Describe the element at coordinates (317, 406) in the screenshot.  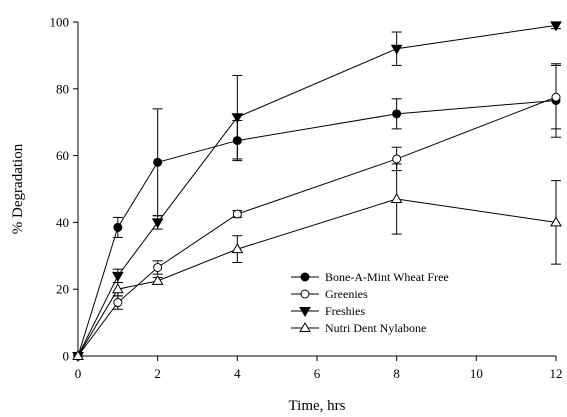
I see `x-axis-label: Time, hrs` at that location.